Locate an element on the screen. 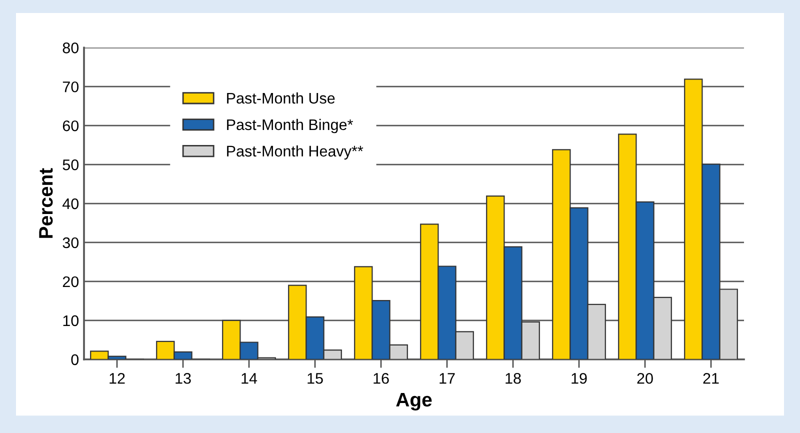 The width and height of the screenshot is (800, 433). x-tick-label: 17 is located at coordinates (447, 378).